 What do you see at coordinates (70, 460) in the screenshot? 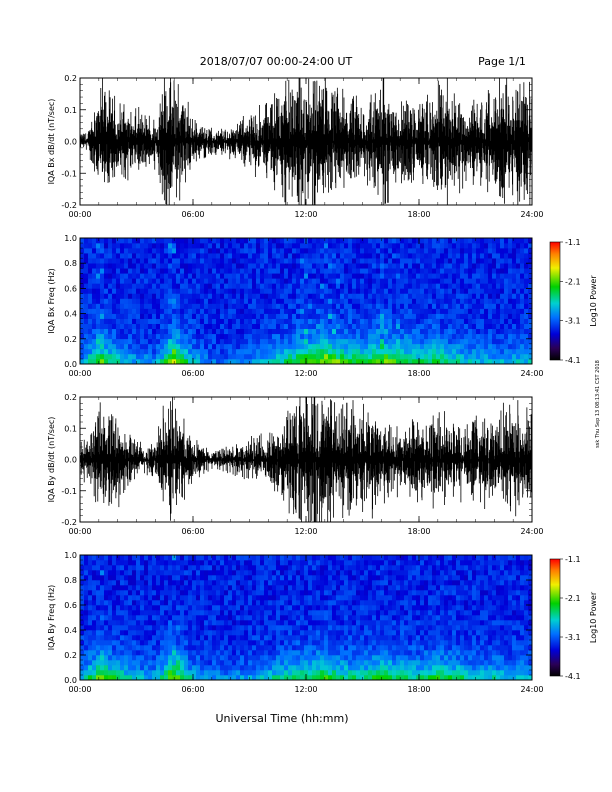
I see `y-tick-label: 0.0` at bounding box center [70, 460].